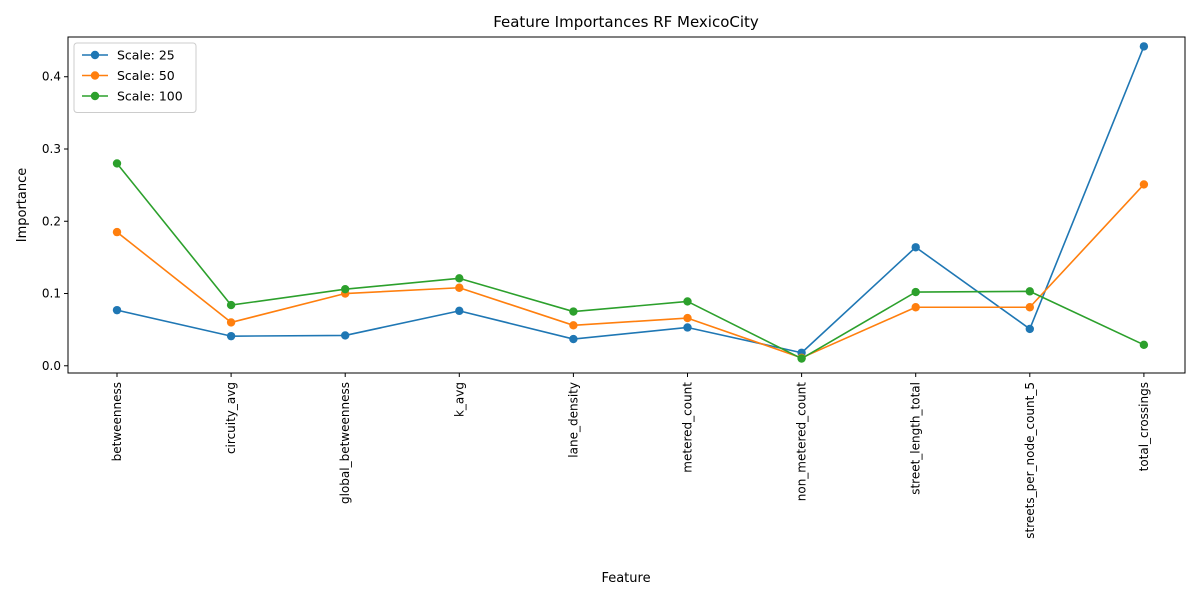 This screenshot has height=600, width=1200. Describe the element at coordinates (117, 421) in the screenshot. I see `x-tick-label: betweenness` at that location.